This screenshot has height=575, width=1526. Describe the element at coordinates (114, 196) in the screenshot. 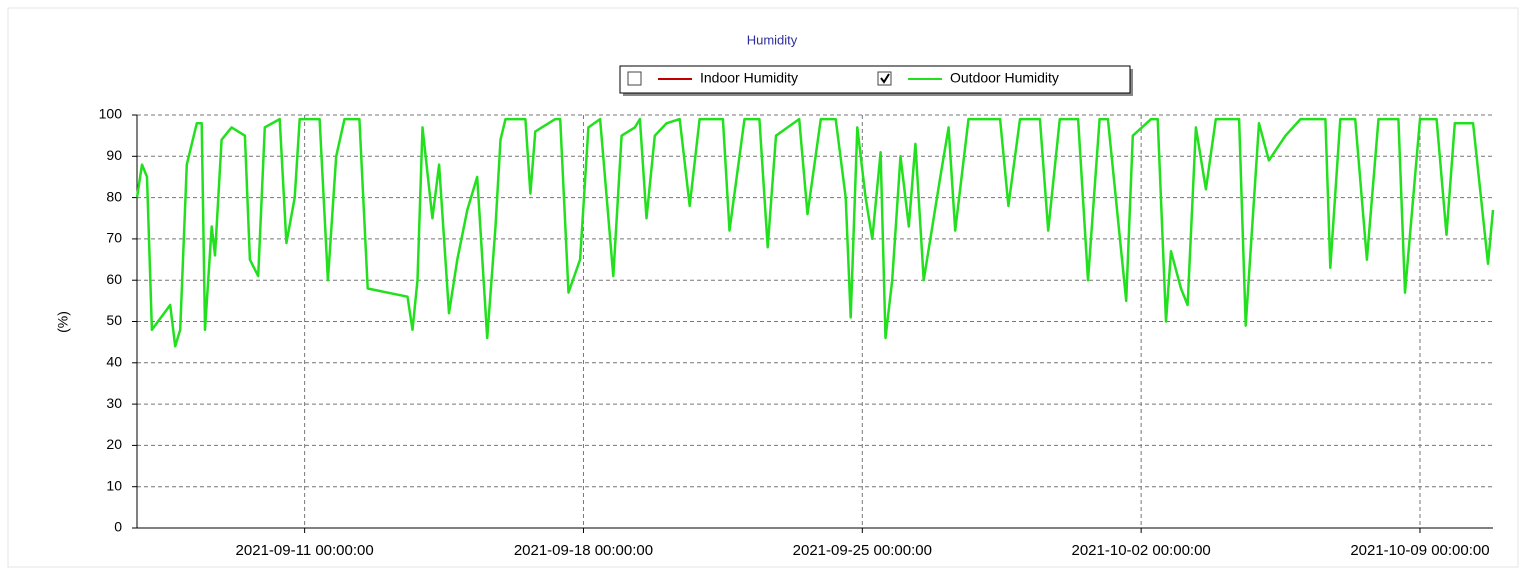

I see `y-tick-label: 80` at that location.